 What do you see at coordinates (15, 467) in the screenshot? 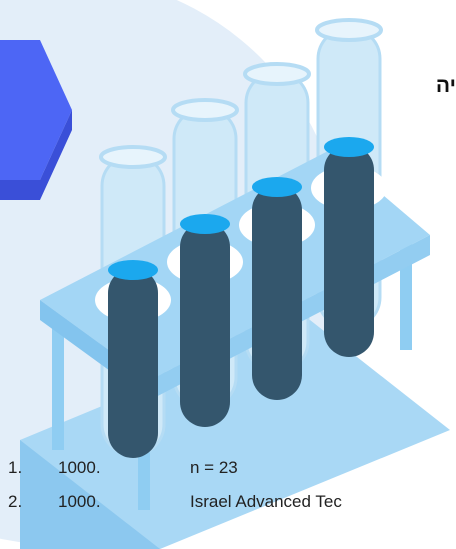
I see `list-number: 1.` at bounding box center [15, 467].